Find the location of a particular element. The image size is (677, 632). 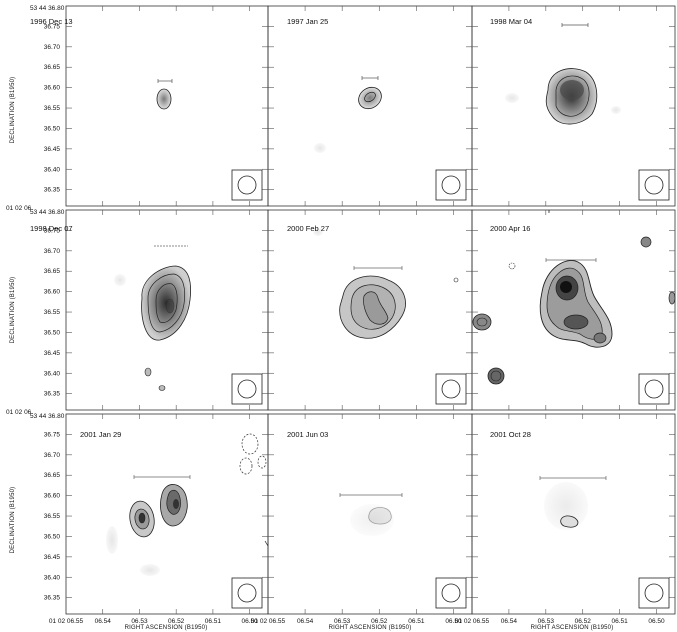

y-axis-label-row1: DECLINATION (B1950) is located at coordinates (13, 110).